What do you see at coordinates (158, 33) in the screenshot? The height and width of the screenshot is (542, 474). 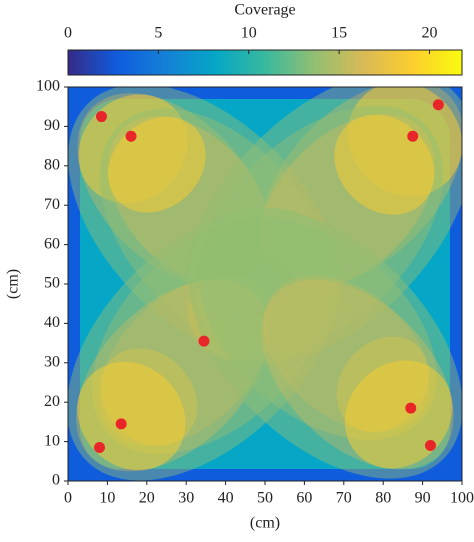 I see `colorbar-tick-label: 5` at bounding box center [158, 33].